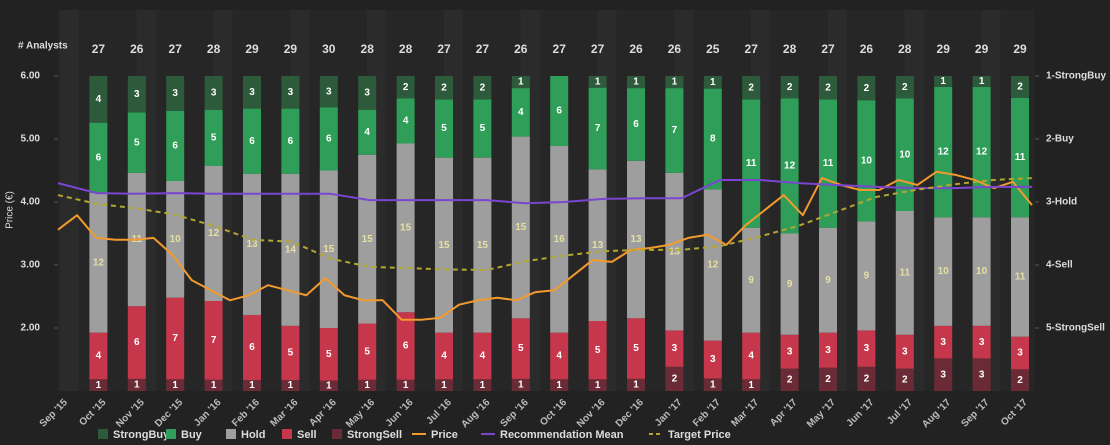 The image size is (1110, 445). I want to click on analyst-count: 25, so click(713, 49).